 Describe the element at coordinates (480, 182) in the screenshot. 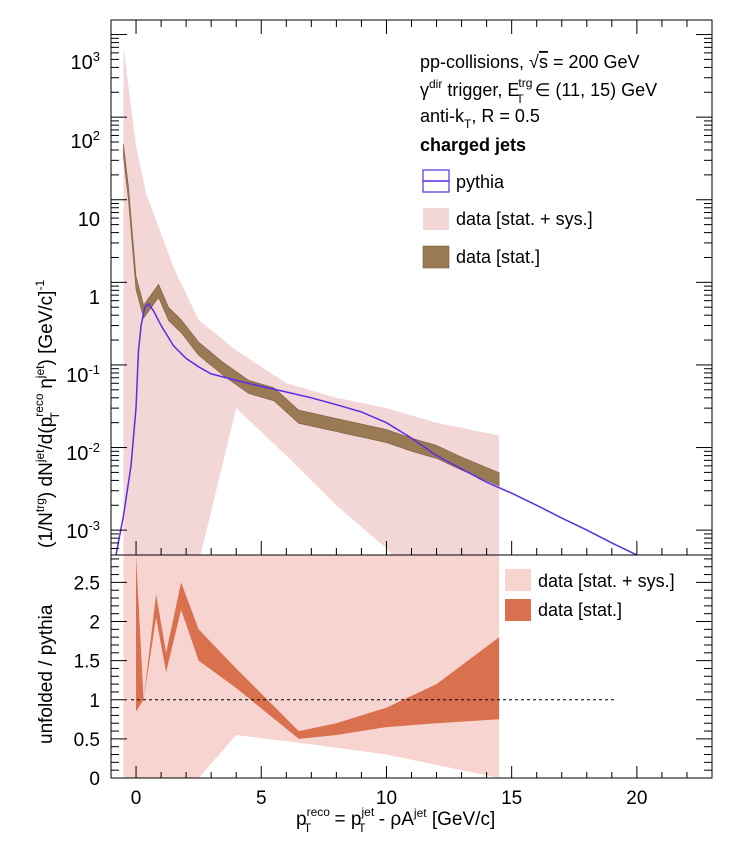

I see `legend-label-pythia: pythia` at that location.